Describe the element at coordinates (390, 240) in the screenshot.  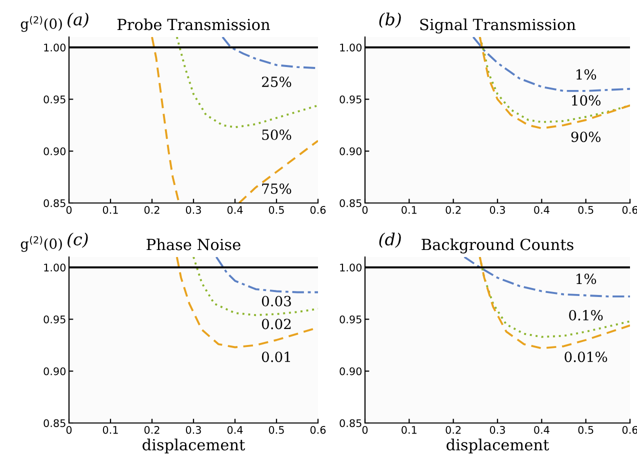
I see `text: (d)` at that location.